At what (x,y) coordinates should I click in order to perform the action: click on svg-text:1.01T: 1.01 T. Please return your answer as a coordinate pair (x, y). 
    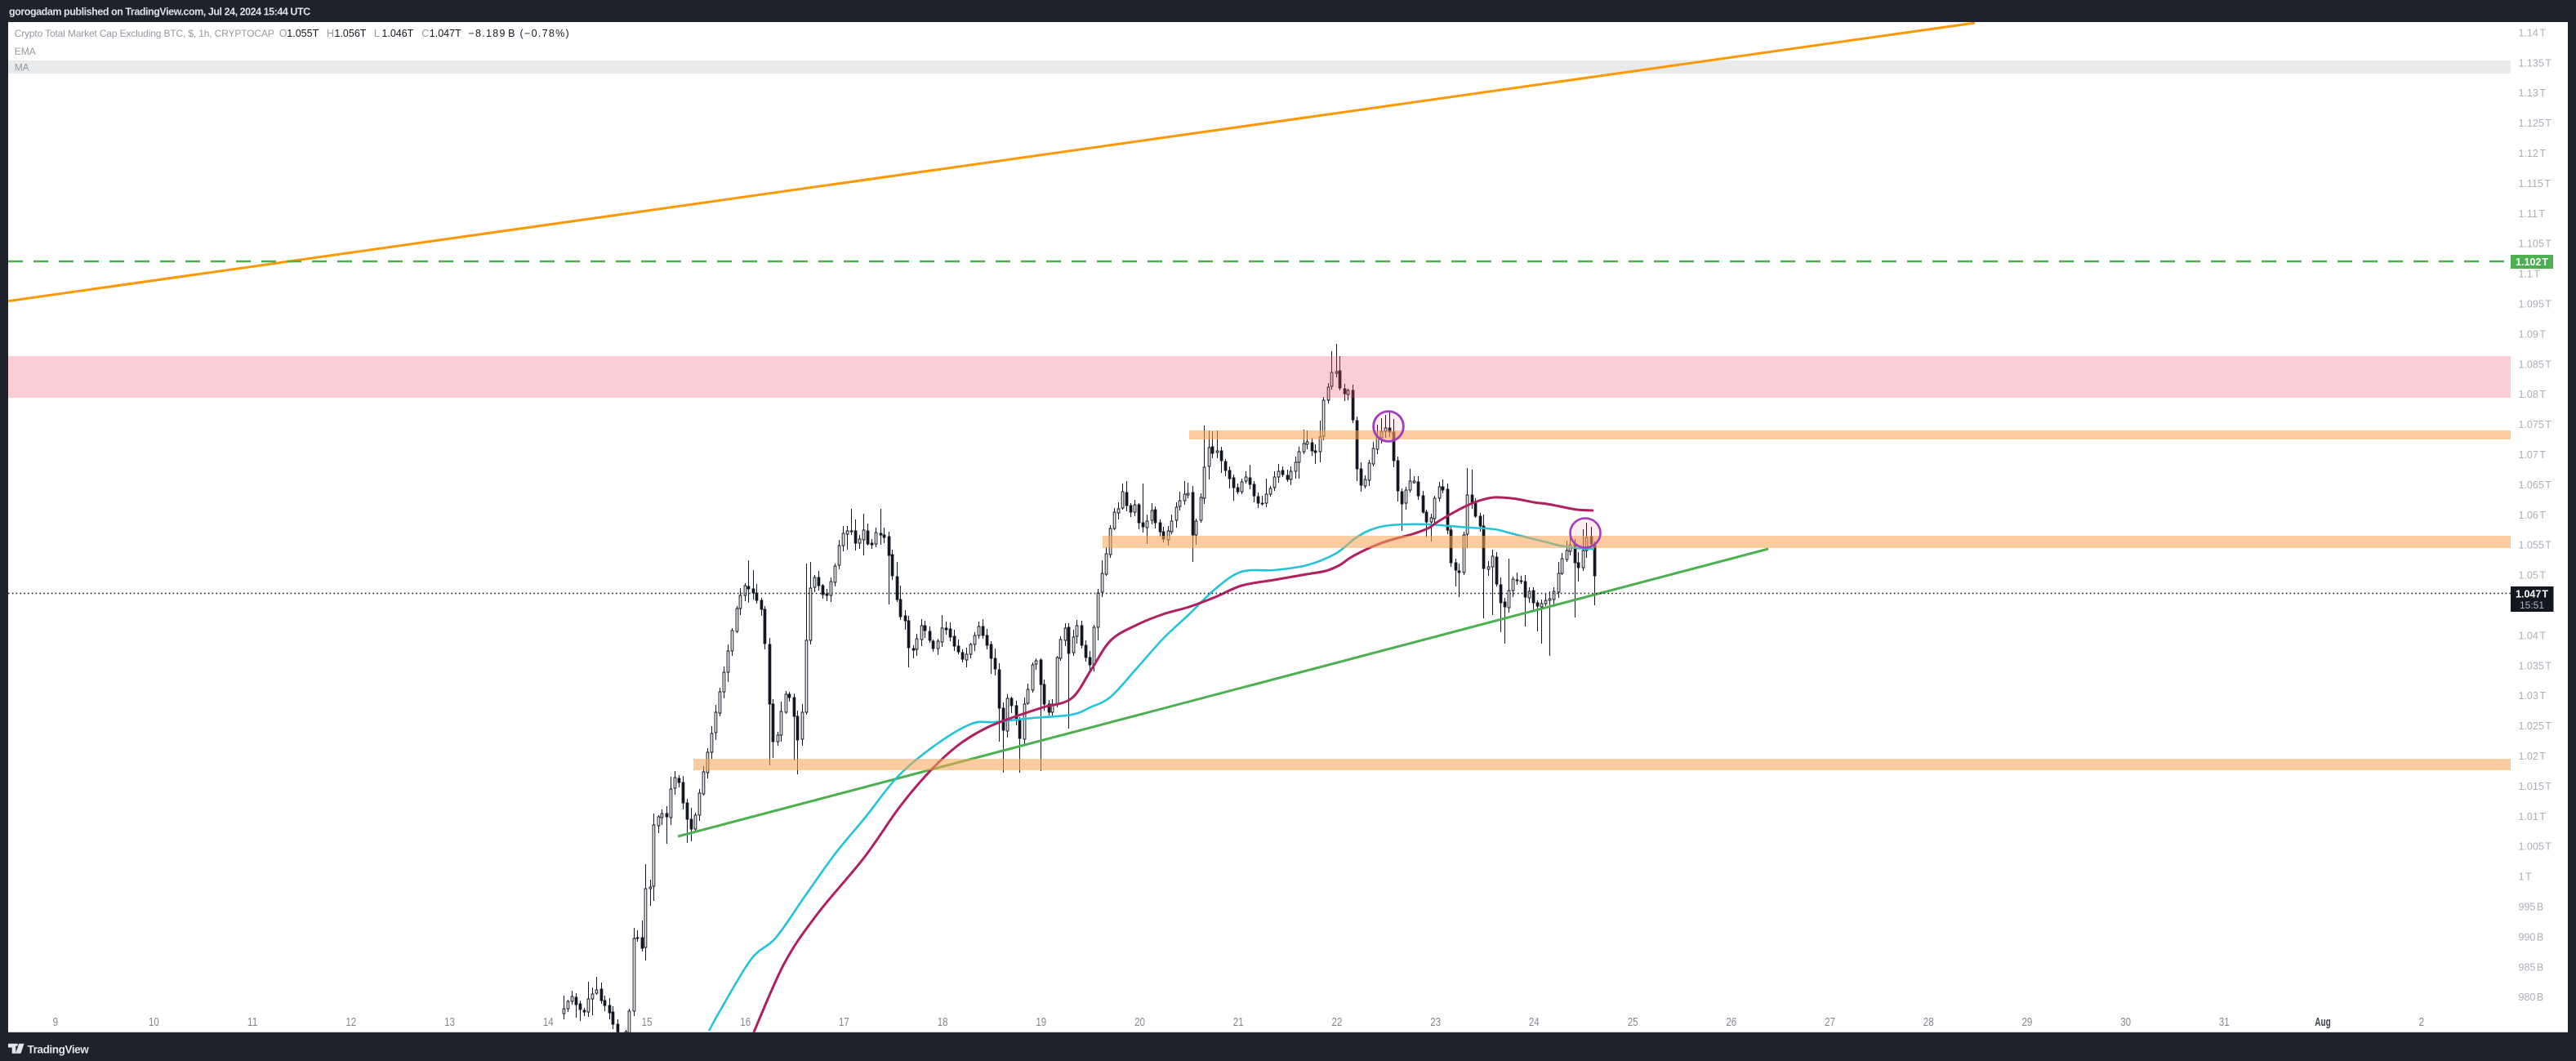
    Looking at the image, I should click on (2533, 816).